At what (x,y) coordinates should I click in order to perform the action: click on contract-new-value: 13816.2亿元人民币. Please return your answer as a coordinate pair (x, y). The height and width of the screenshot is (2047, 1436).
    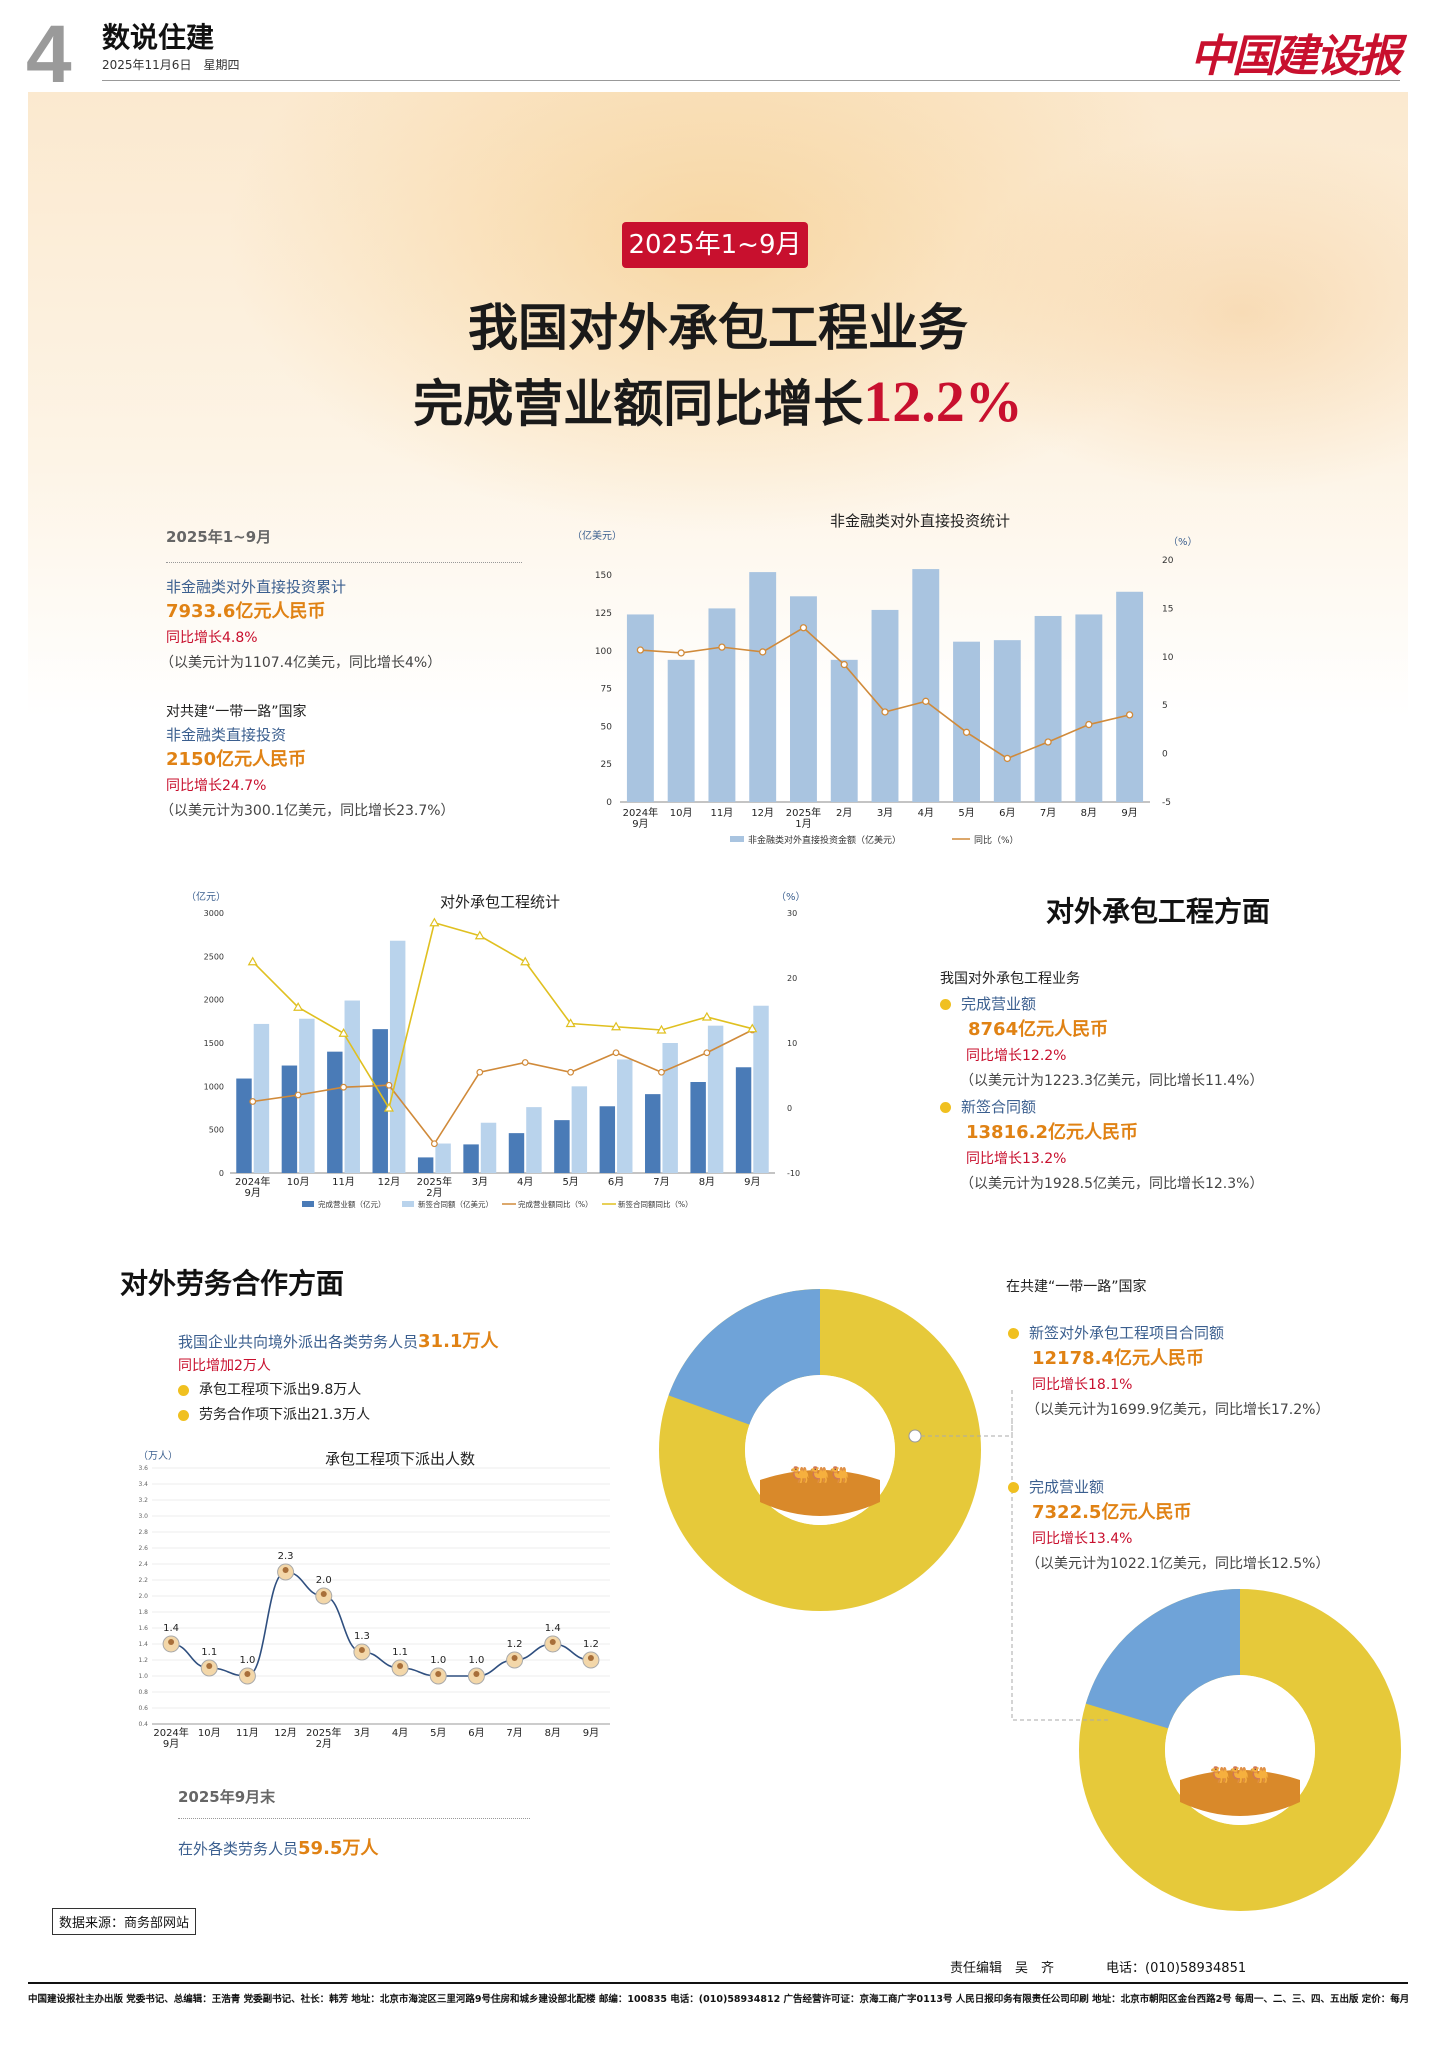
    Looking at the image, I should click on (1052, 1132).